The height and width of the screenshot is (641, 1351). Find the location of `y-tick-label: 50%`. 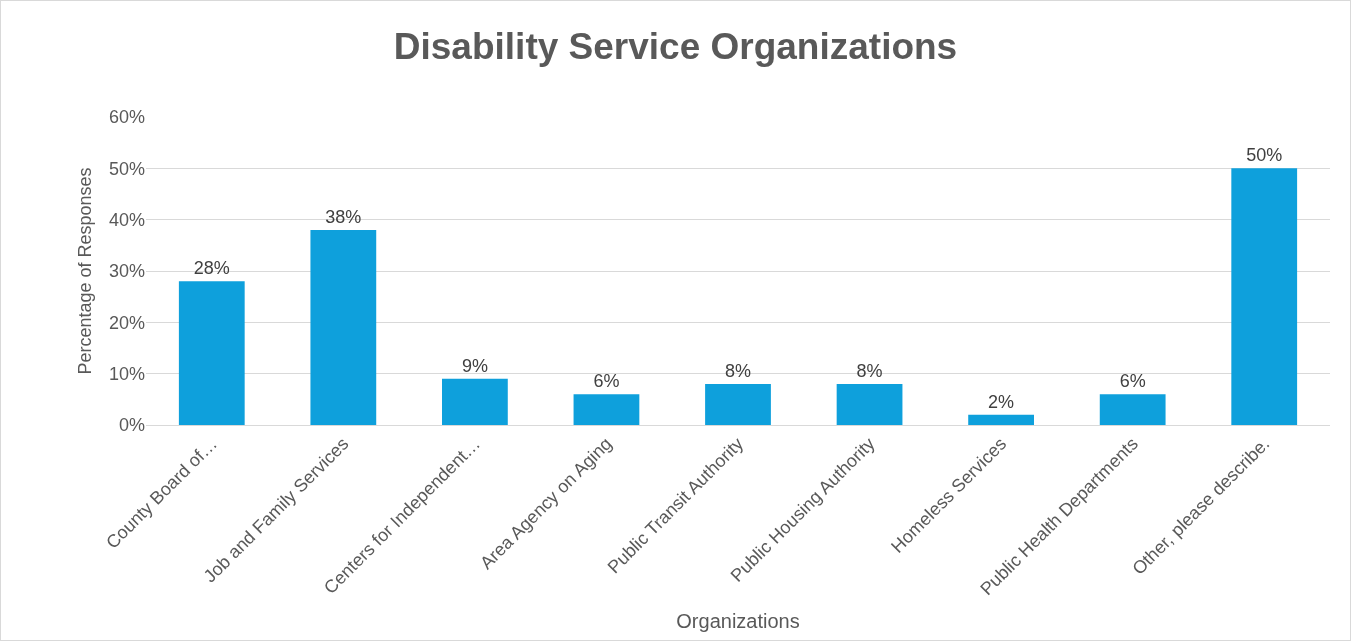

y-tick-label: 50% is located at coordinates (126, 168).